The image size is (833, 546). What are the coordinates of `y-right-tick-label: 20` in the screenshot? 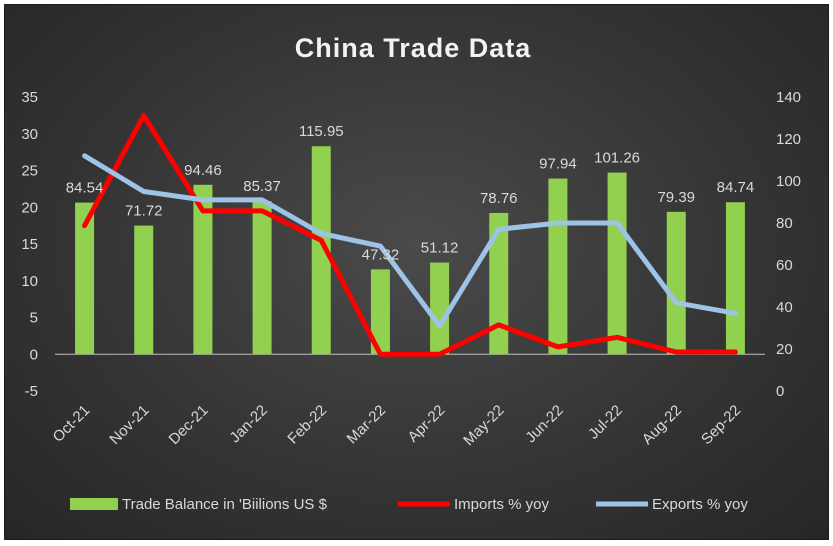 It's located at (784, 349).